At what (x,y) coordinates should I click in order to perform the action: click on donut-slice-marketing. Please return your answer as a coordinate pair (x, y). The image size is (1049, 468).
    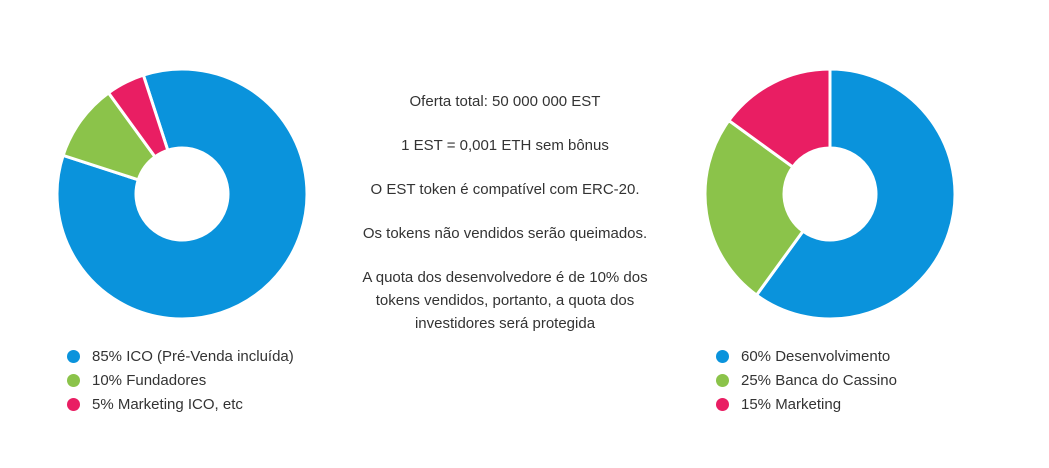
    Looking at the image, I should click on (779, 118).